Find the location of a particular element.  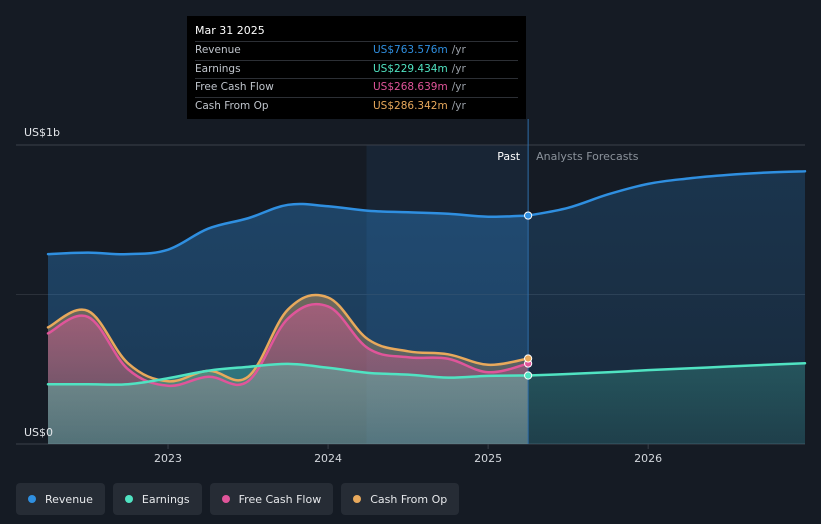

line-cash-from-op is located at coordinates (288, 338).